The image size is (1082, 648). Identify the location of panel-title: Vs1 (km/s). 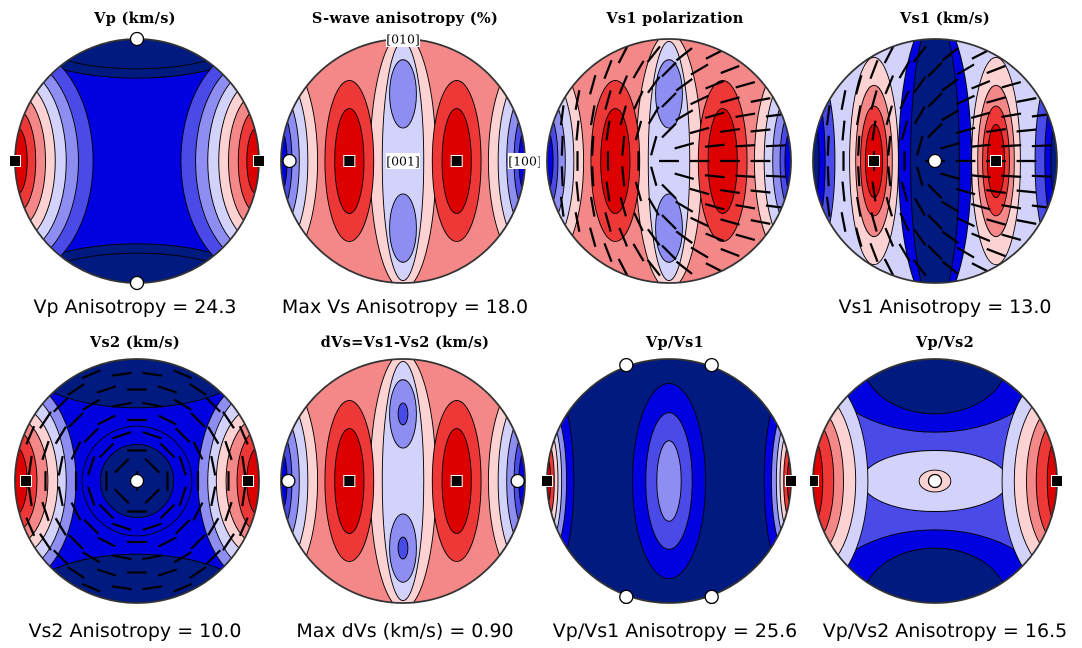
(945, 18).